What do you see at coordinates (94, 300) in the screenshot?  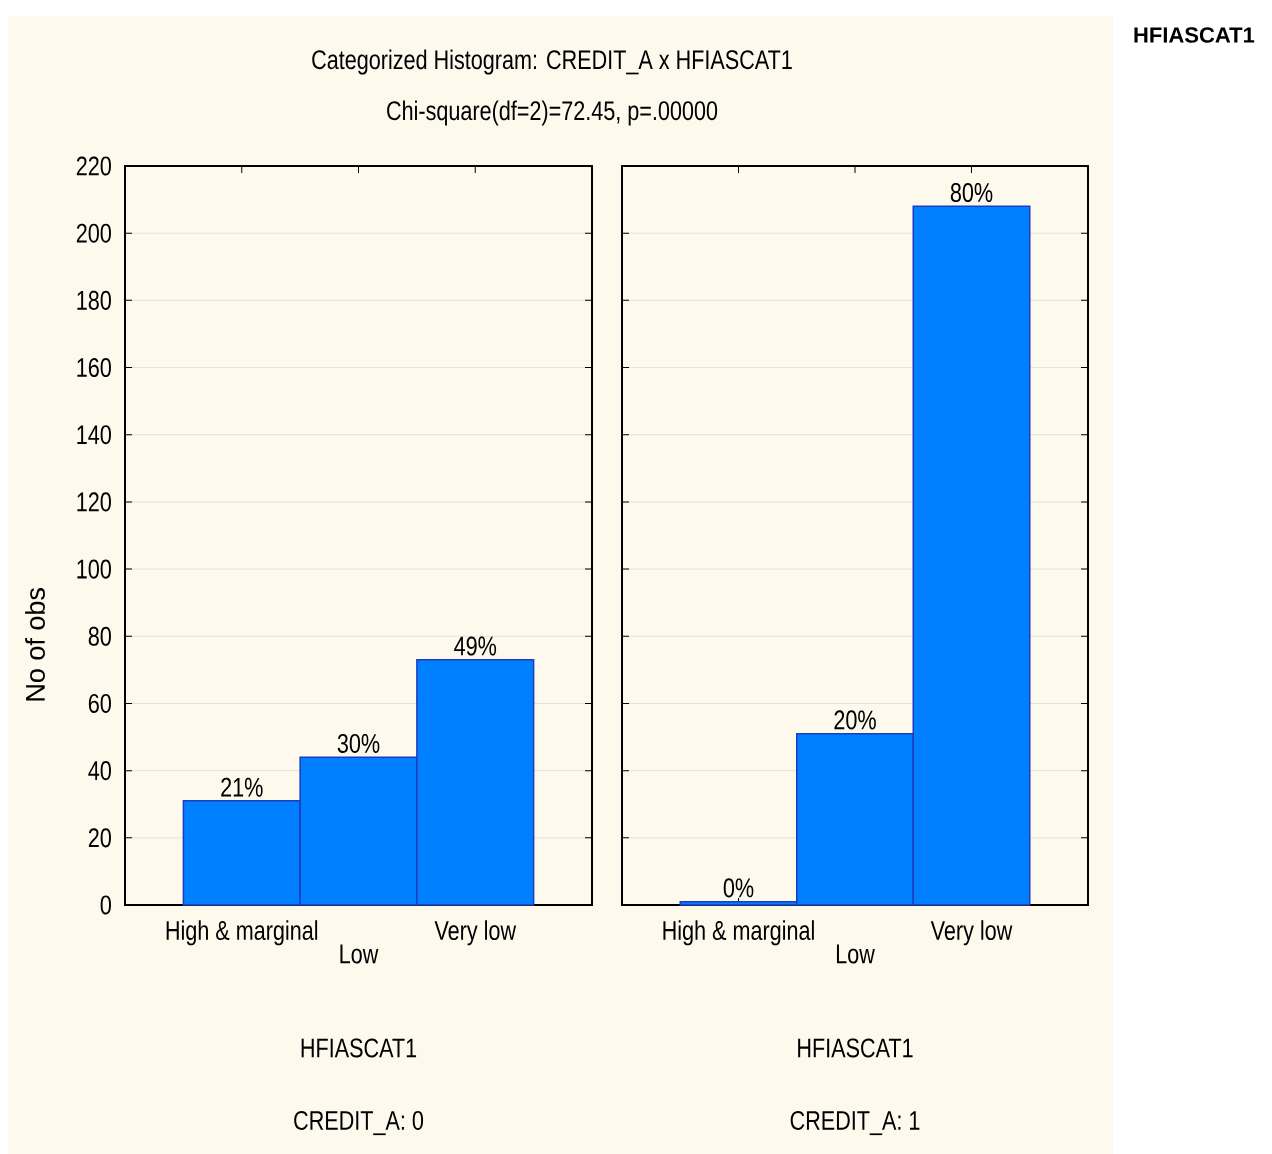 I see `y-tick-label: 180` at bounding box center [94, 300].